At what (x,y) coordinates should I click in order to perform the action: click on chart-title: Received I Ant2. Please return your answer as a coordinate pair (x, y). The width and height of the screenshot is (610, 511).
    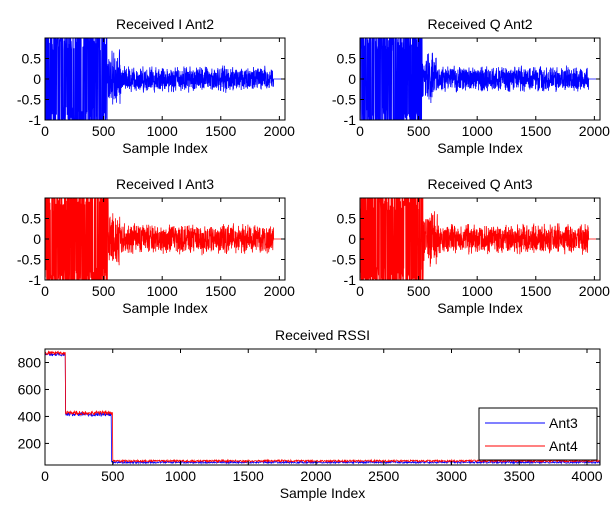
    Looking at the image, I should click on (165, 24).